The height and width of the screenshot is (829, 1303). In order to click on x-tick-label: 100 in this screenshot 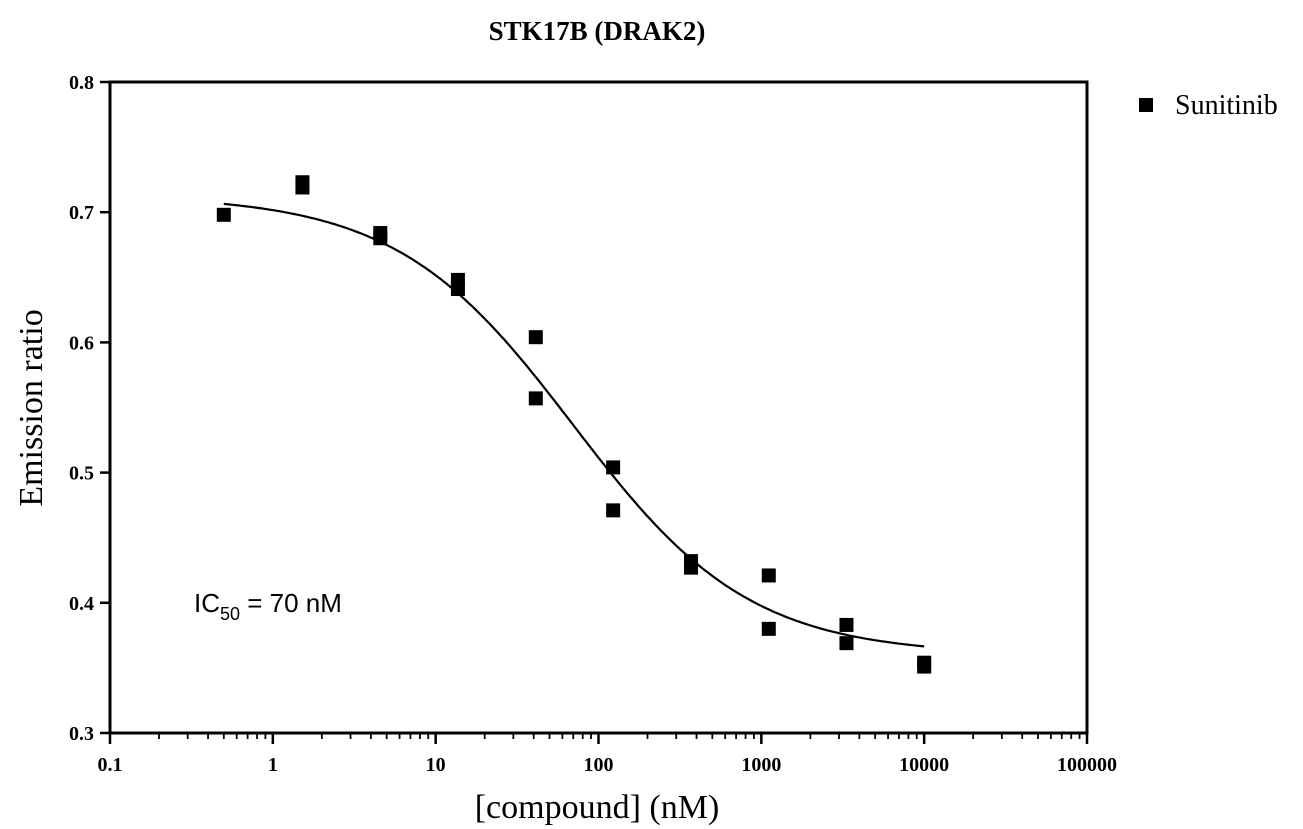, I will do `click(599, 765)`.